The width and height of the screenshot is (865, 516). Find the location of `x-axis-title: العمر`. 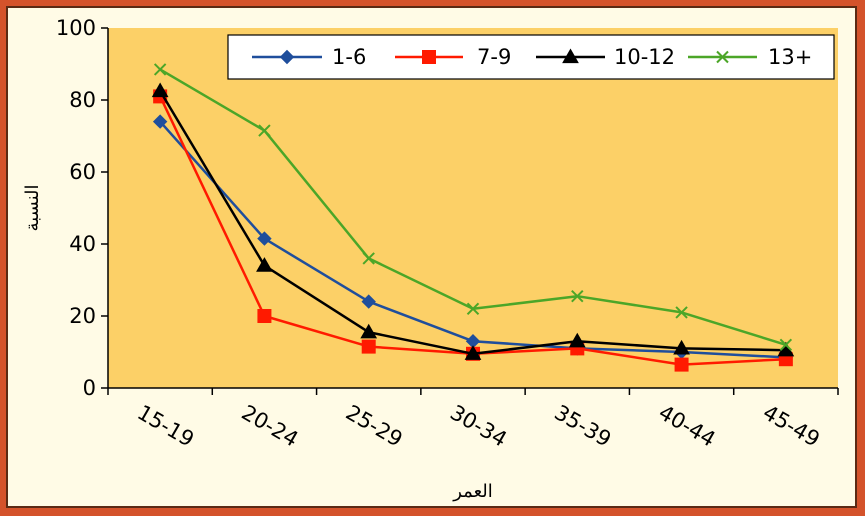

x-axis-title: العمر is located at coordinates (472, 491).